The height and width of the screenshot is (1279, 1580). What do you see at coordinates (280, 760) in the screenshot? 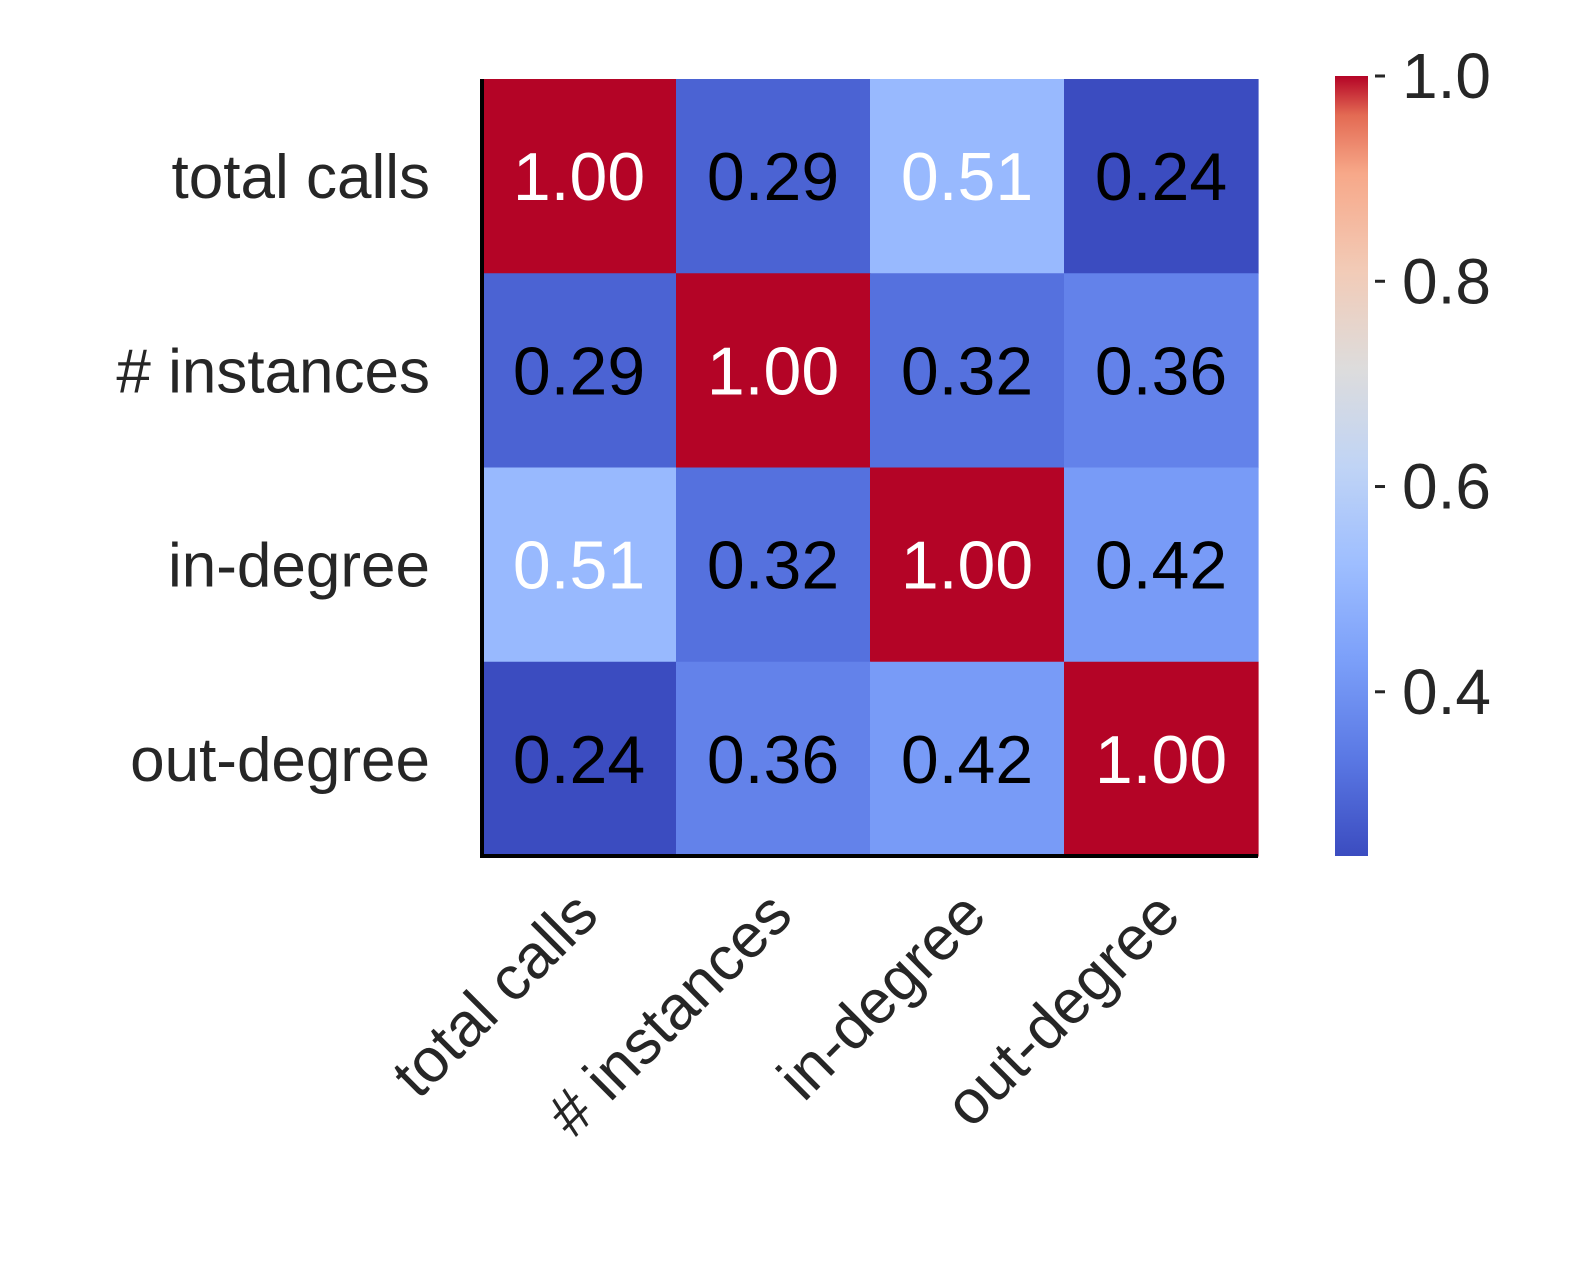
I see `y-tick-label: out-degree` at bounding box center [280, 760].